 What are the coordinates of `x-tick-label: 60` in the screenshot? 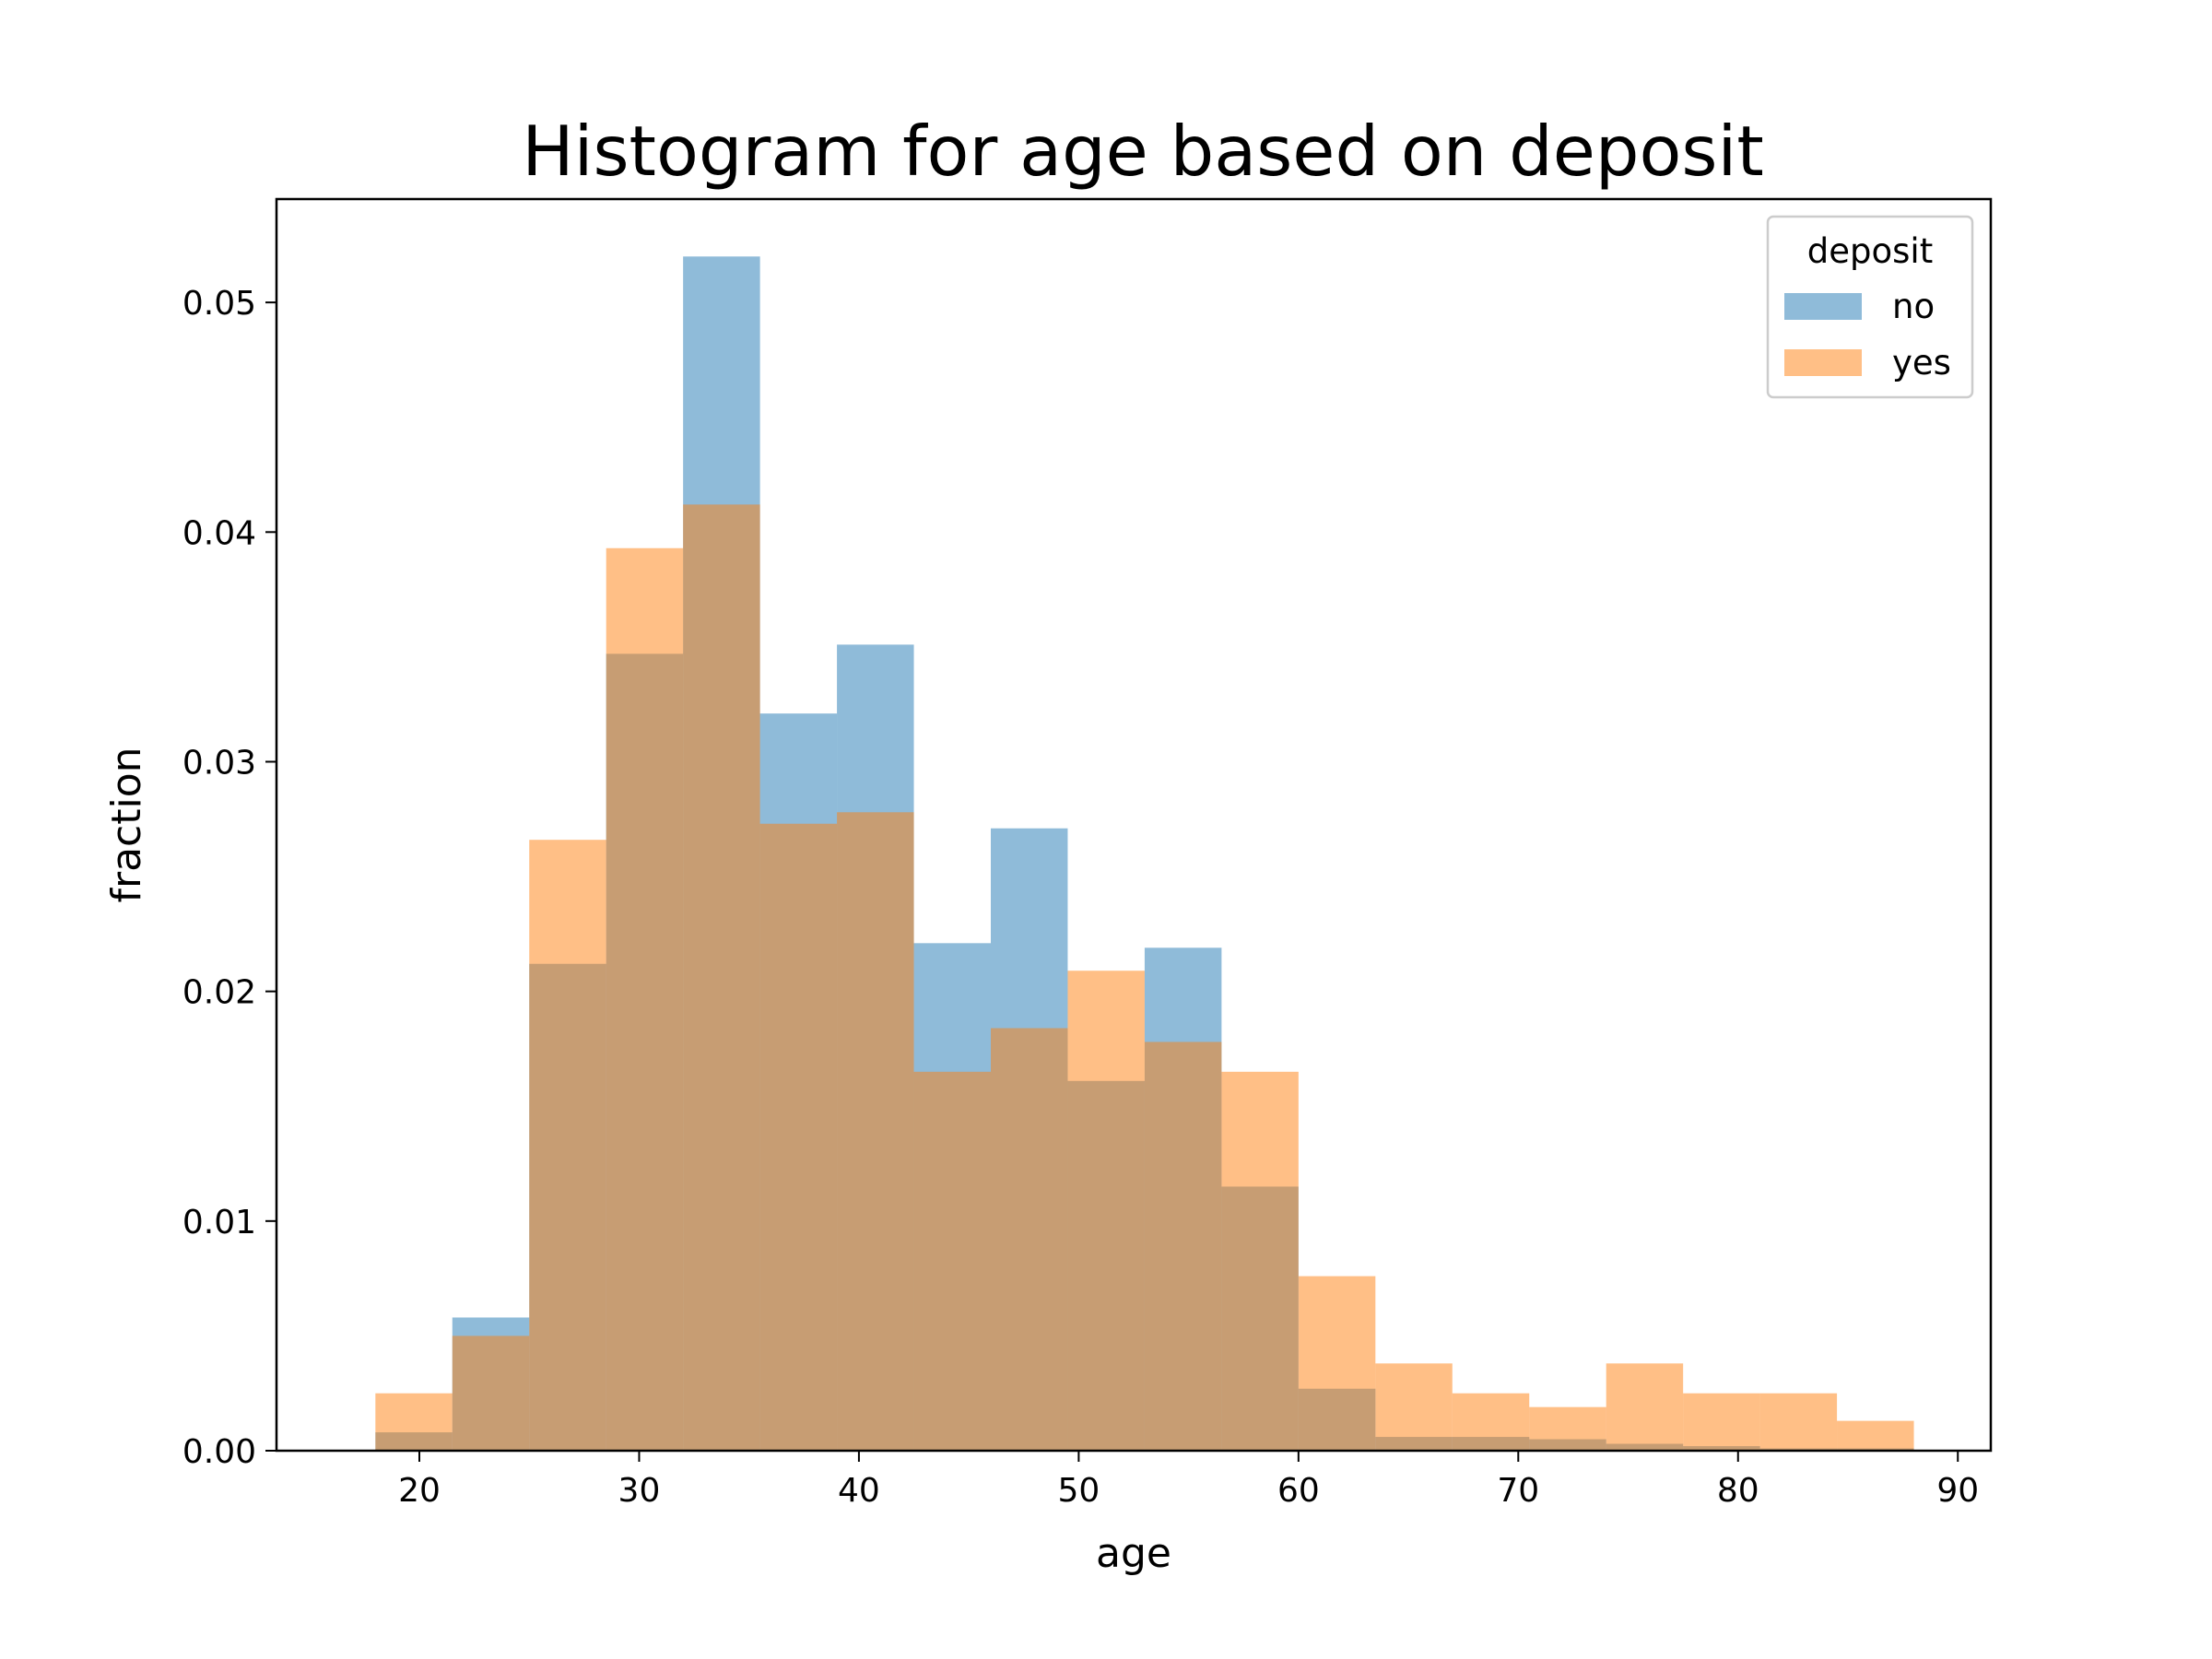 It's located at (1298, 1491).